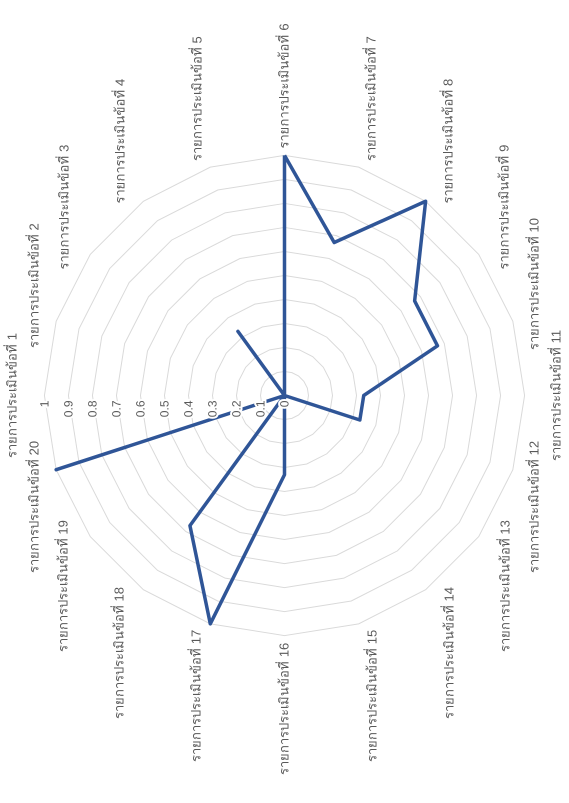 The width and height of the screenshot is (569, 803). Describe the element at coordinates (62, 586) in the screenshot. I see `spoke-label: รายการประเมินข้อที่ 19` at that location.